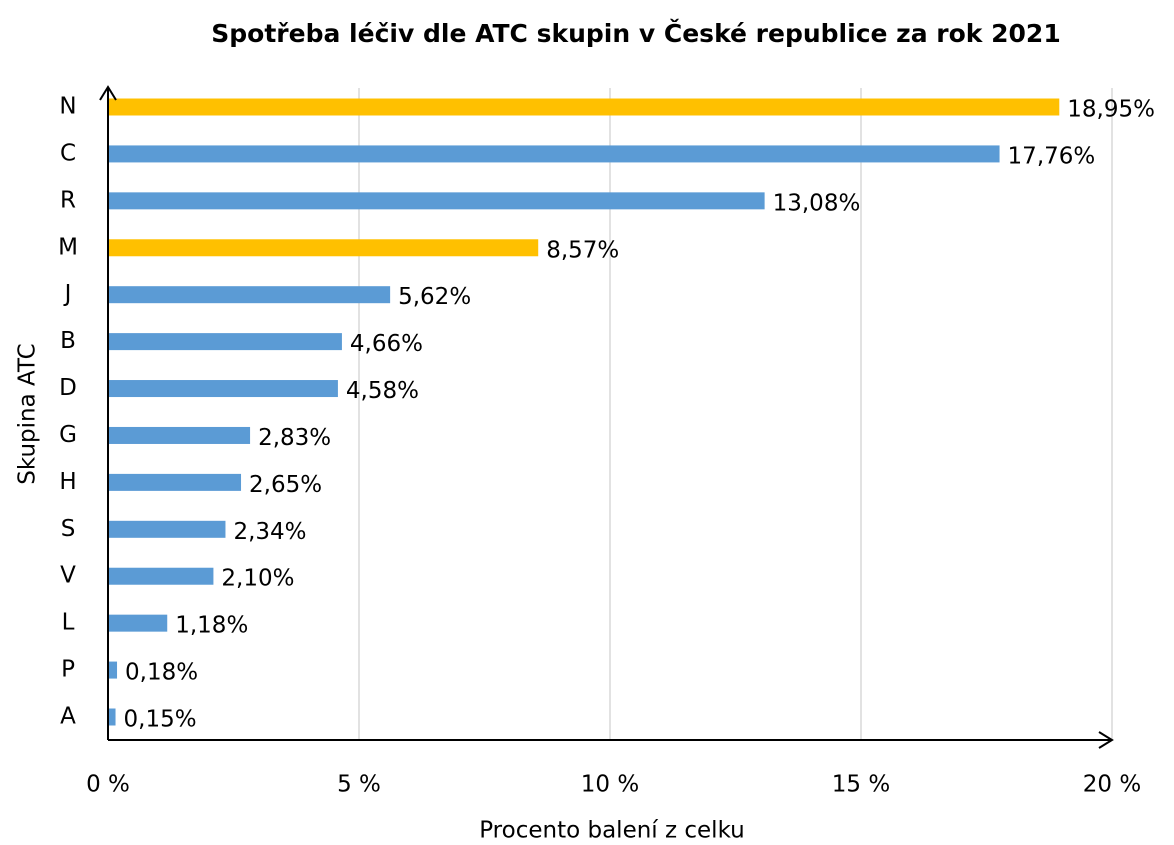 The height and width of the screenshot is (845, 1174). I want to click on data-label: 8,57%, so click(582, 250).